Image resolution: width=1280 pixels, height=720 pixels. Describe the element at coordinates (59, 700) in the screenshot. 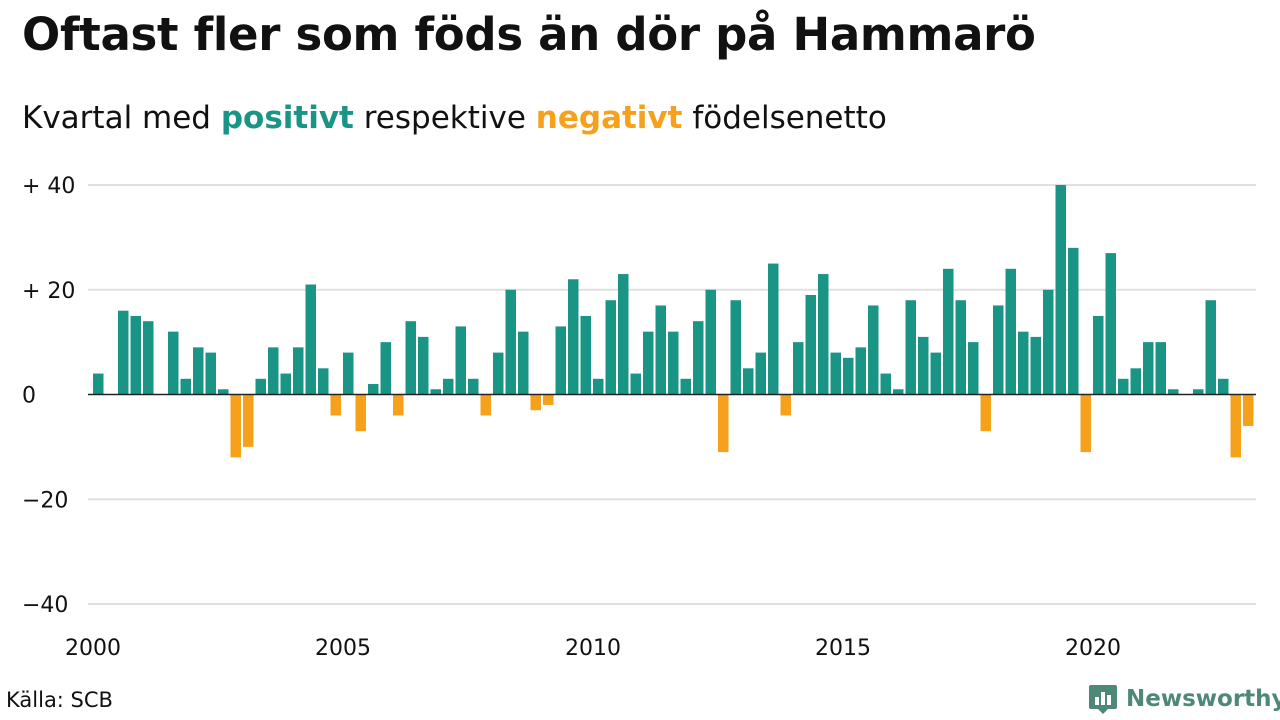

I see `source-note: Källa: SCB` at that location.